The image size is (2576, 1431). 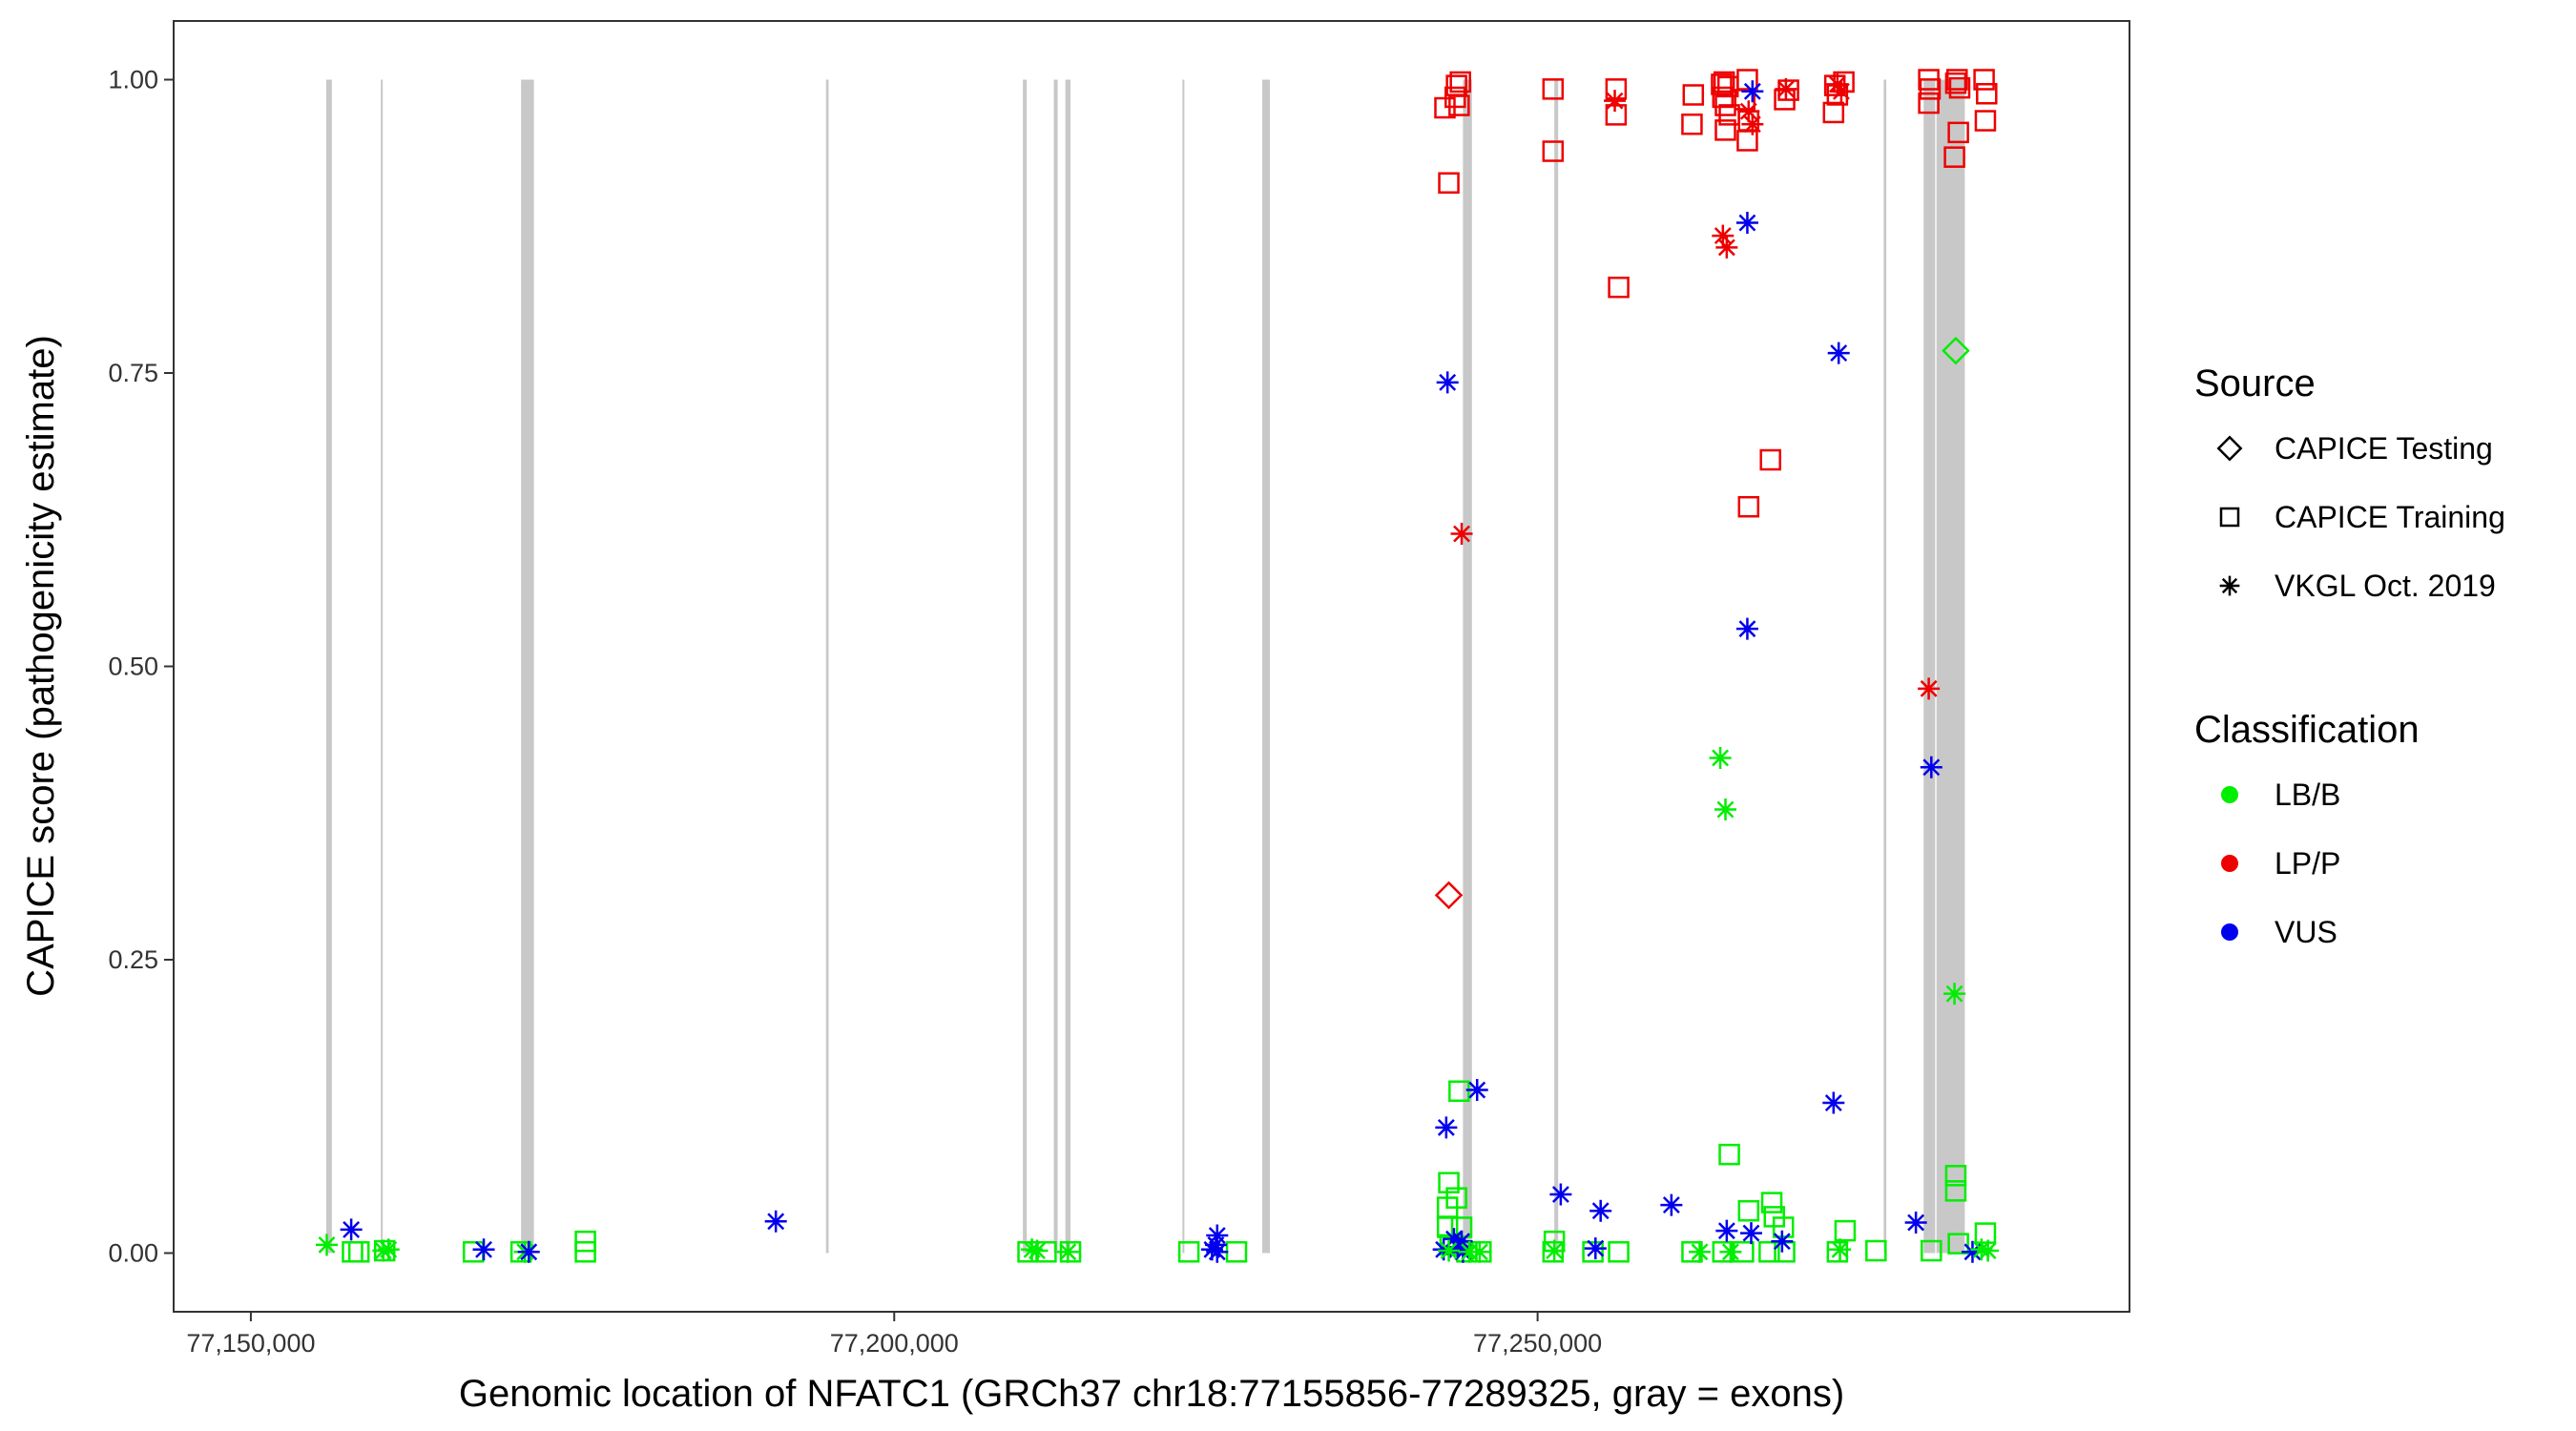 What do you see at coordinates (2390, 517) in the screenshot?
I see `legend-source-label-capice-training: CAPICE Training` at bounding box center [2390, 517].